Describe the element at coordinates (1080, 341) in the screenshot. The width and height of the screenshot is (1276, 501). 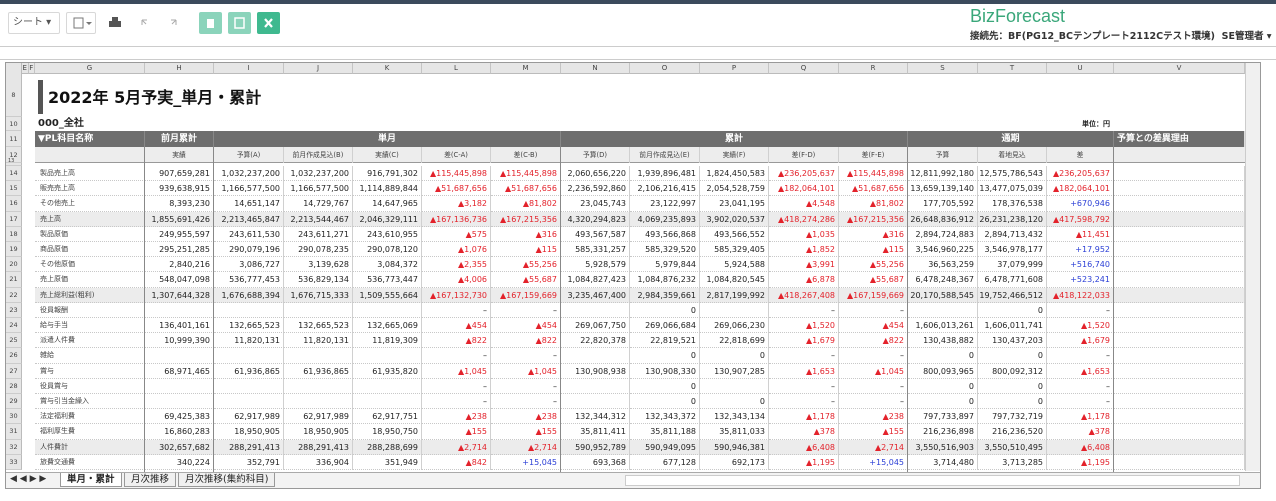
I see `table-cell: ▲1,679` at that location.